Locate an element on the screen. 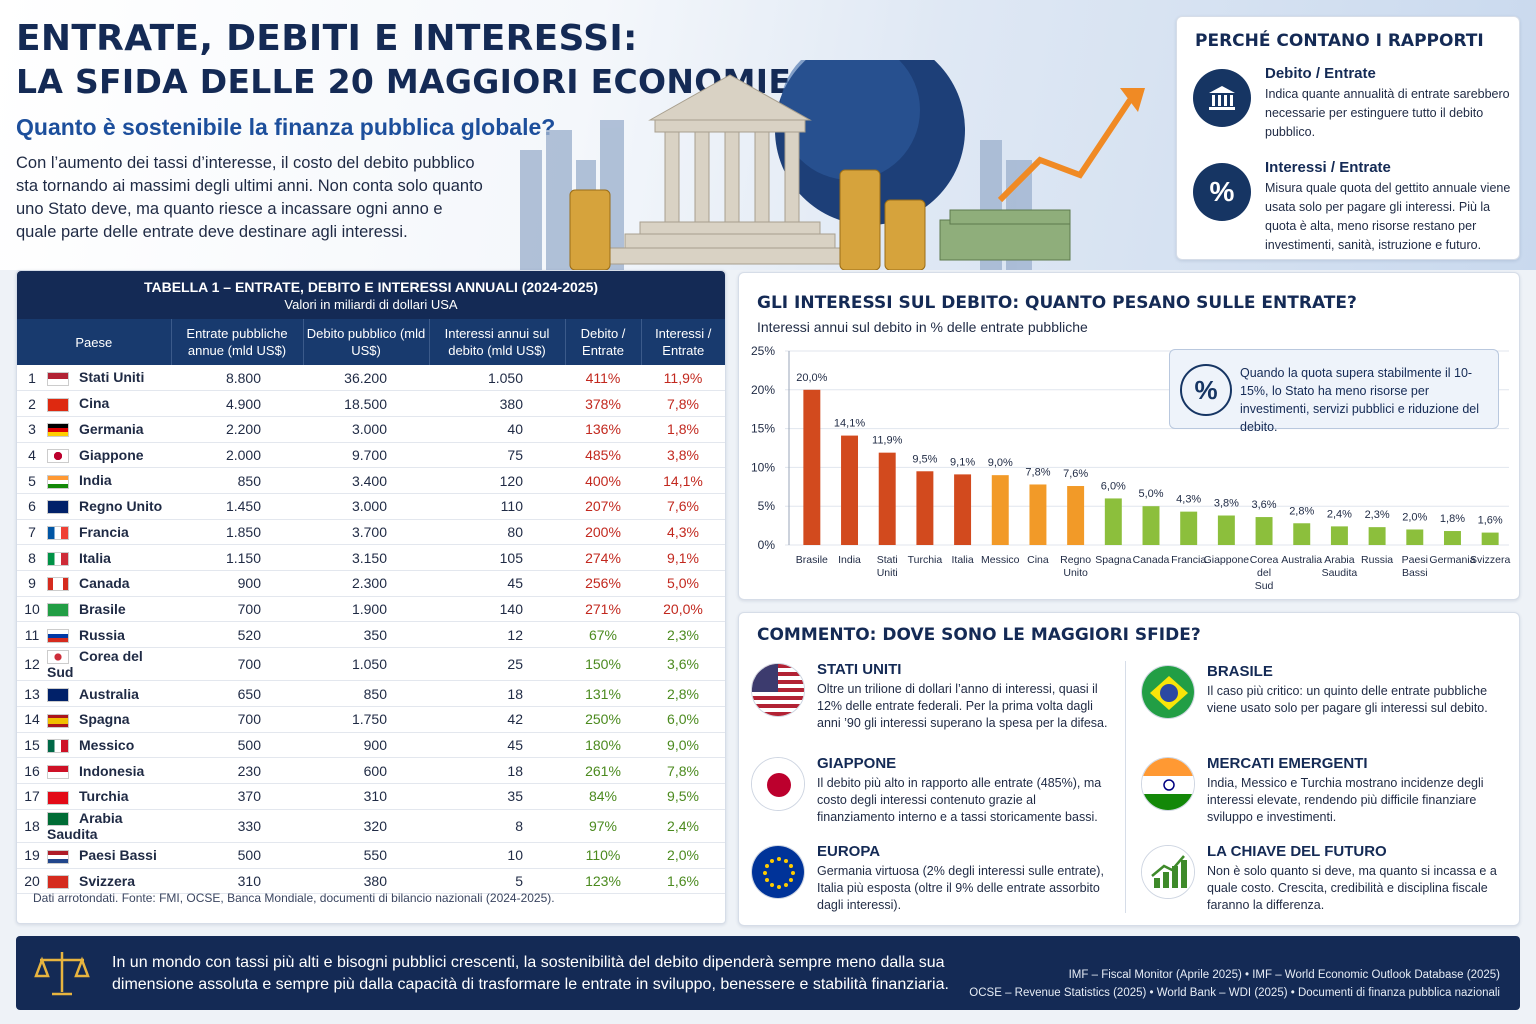 This screenshot has height=1024, width=1536. rank-cell: 19 is located at coordinates (32, 855).